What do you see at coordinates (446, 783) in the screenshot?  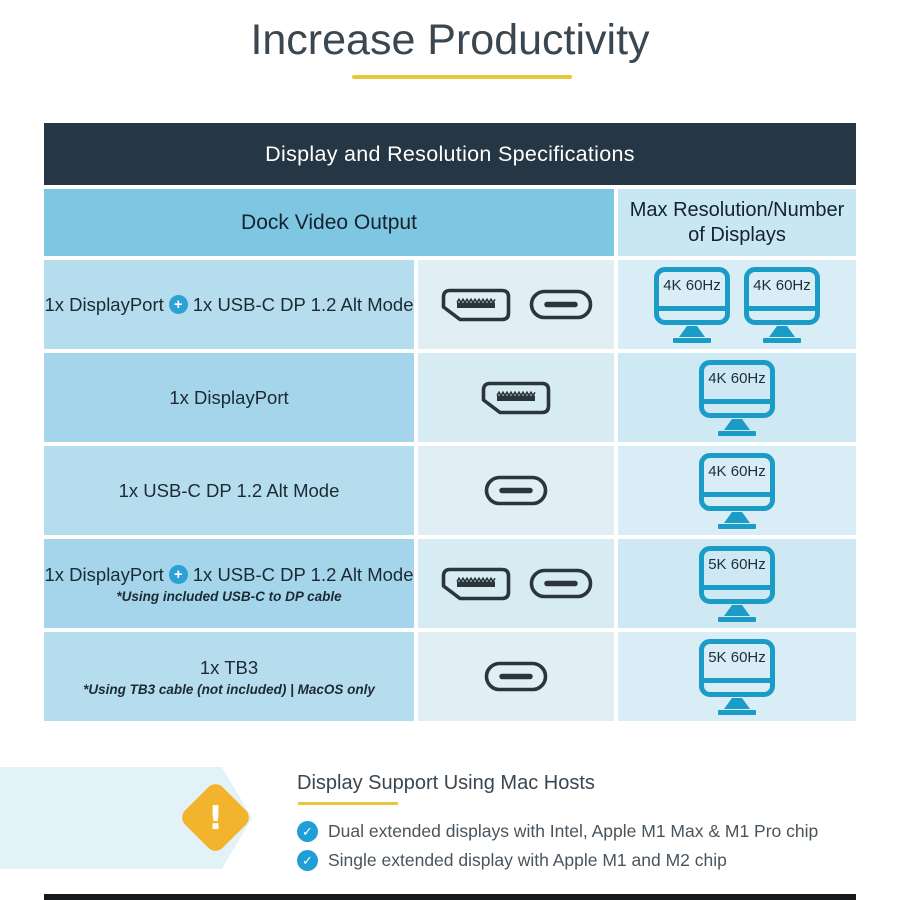 I see `footer-heading: Display Support Using Mac Hosts` at bounding box center [446, 783].